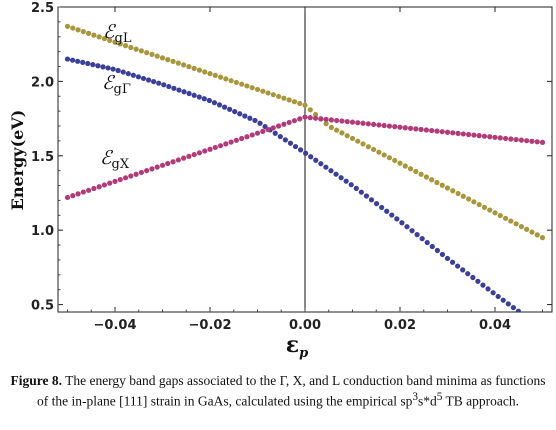  I want to click on y-axis-label: Energy(eV), so click(17, 160).